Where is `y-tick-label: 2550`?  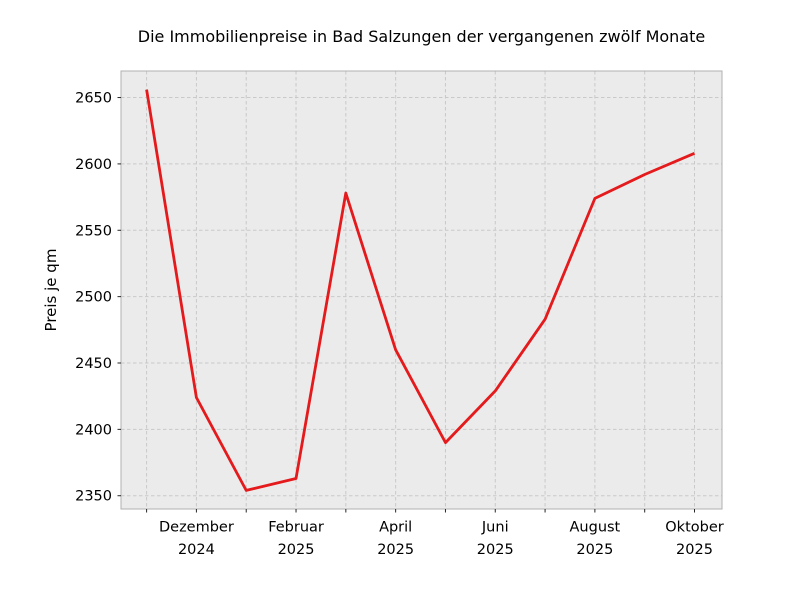 y-tick-label: 2550 is located at coordinates (93, 231).